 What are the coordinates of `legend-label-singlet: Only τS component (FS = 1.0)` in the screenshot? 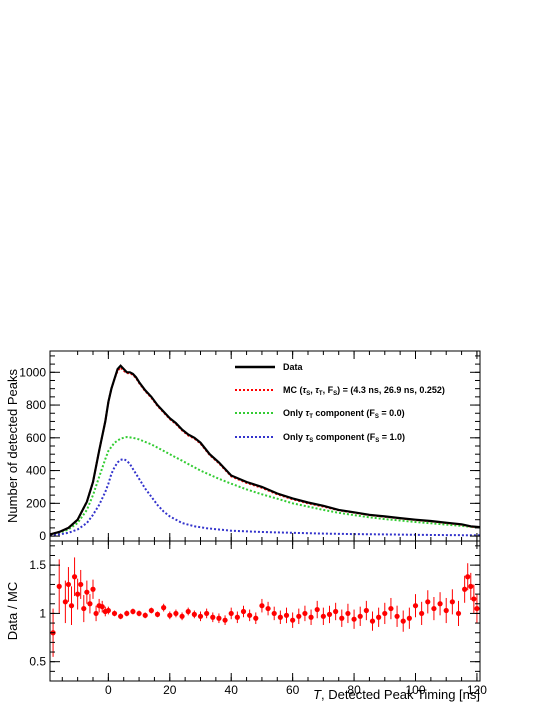 It's located at (344, 438).